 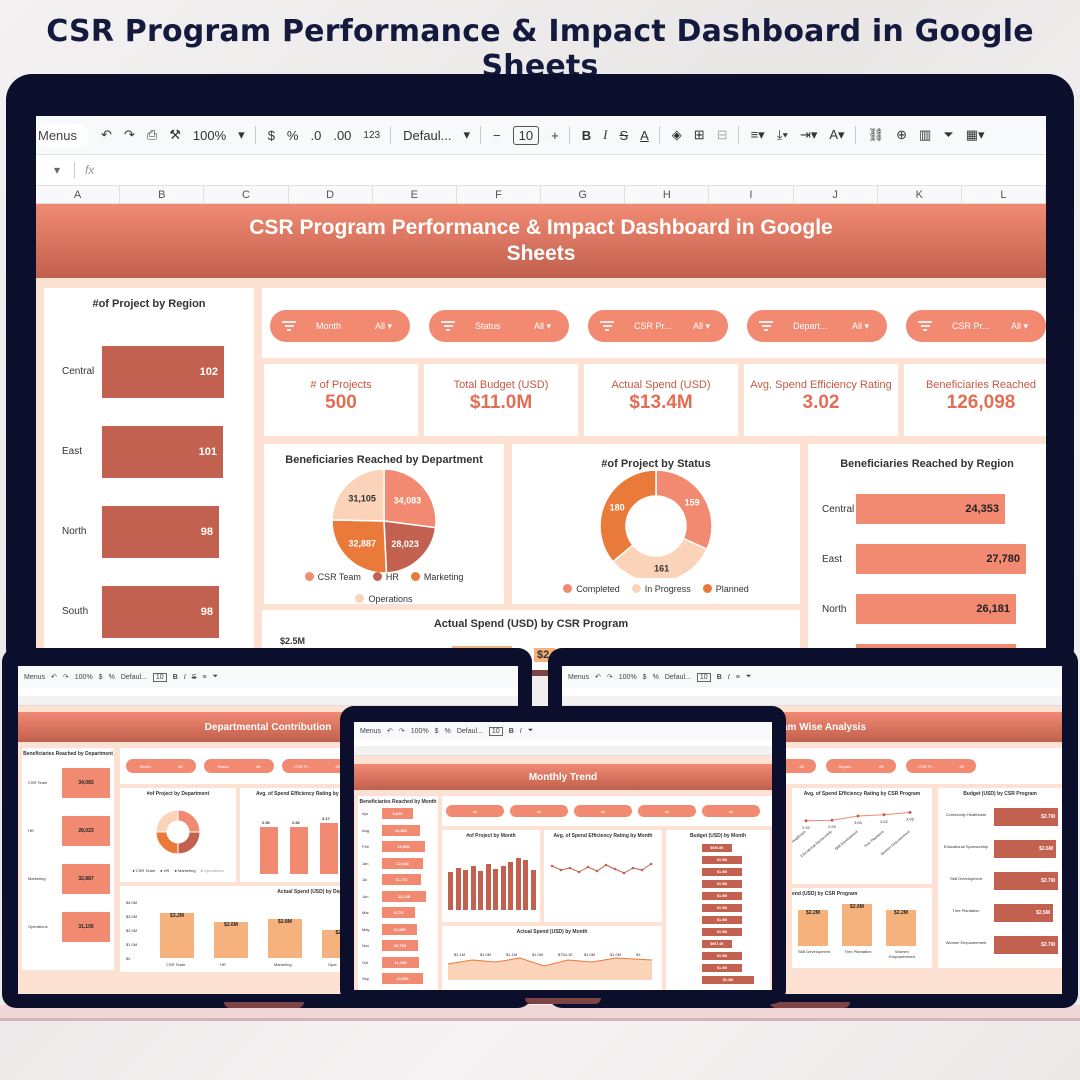 I want to click on text-wrap-icon: ⇥▾, so click(x=808, y=134).